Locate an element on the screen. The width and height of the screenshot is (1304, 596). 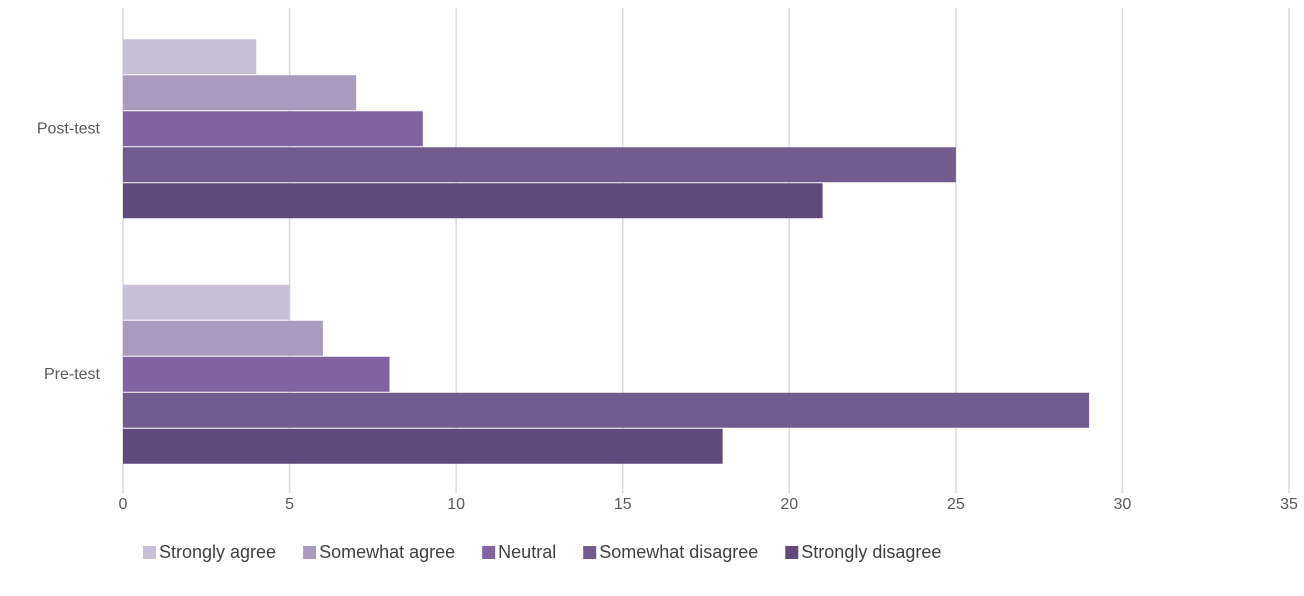
x-tick-label: 15 is located at coordinates (623, 504).